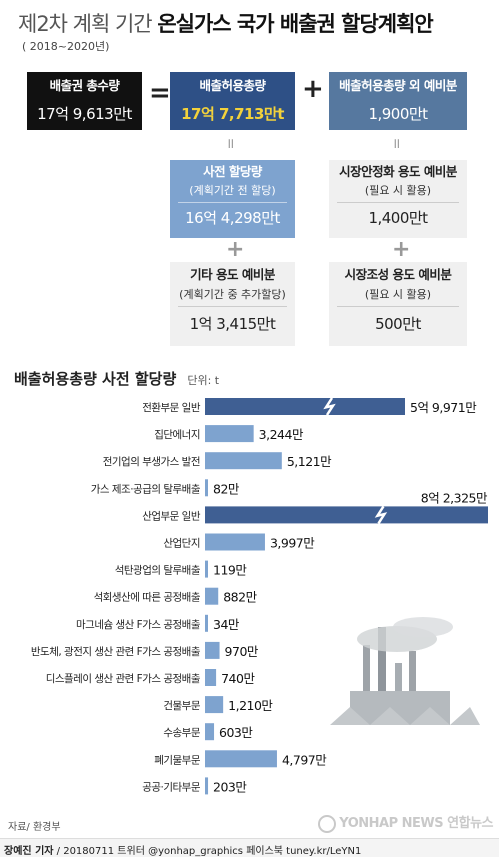 This screenshot has width=499, height=857. I want to click on value-label: 34만, so click(226, 624).